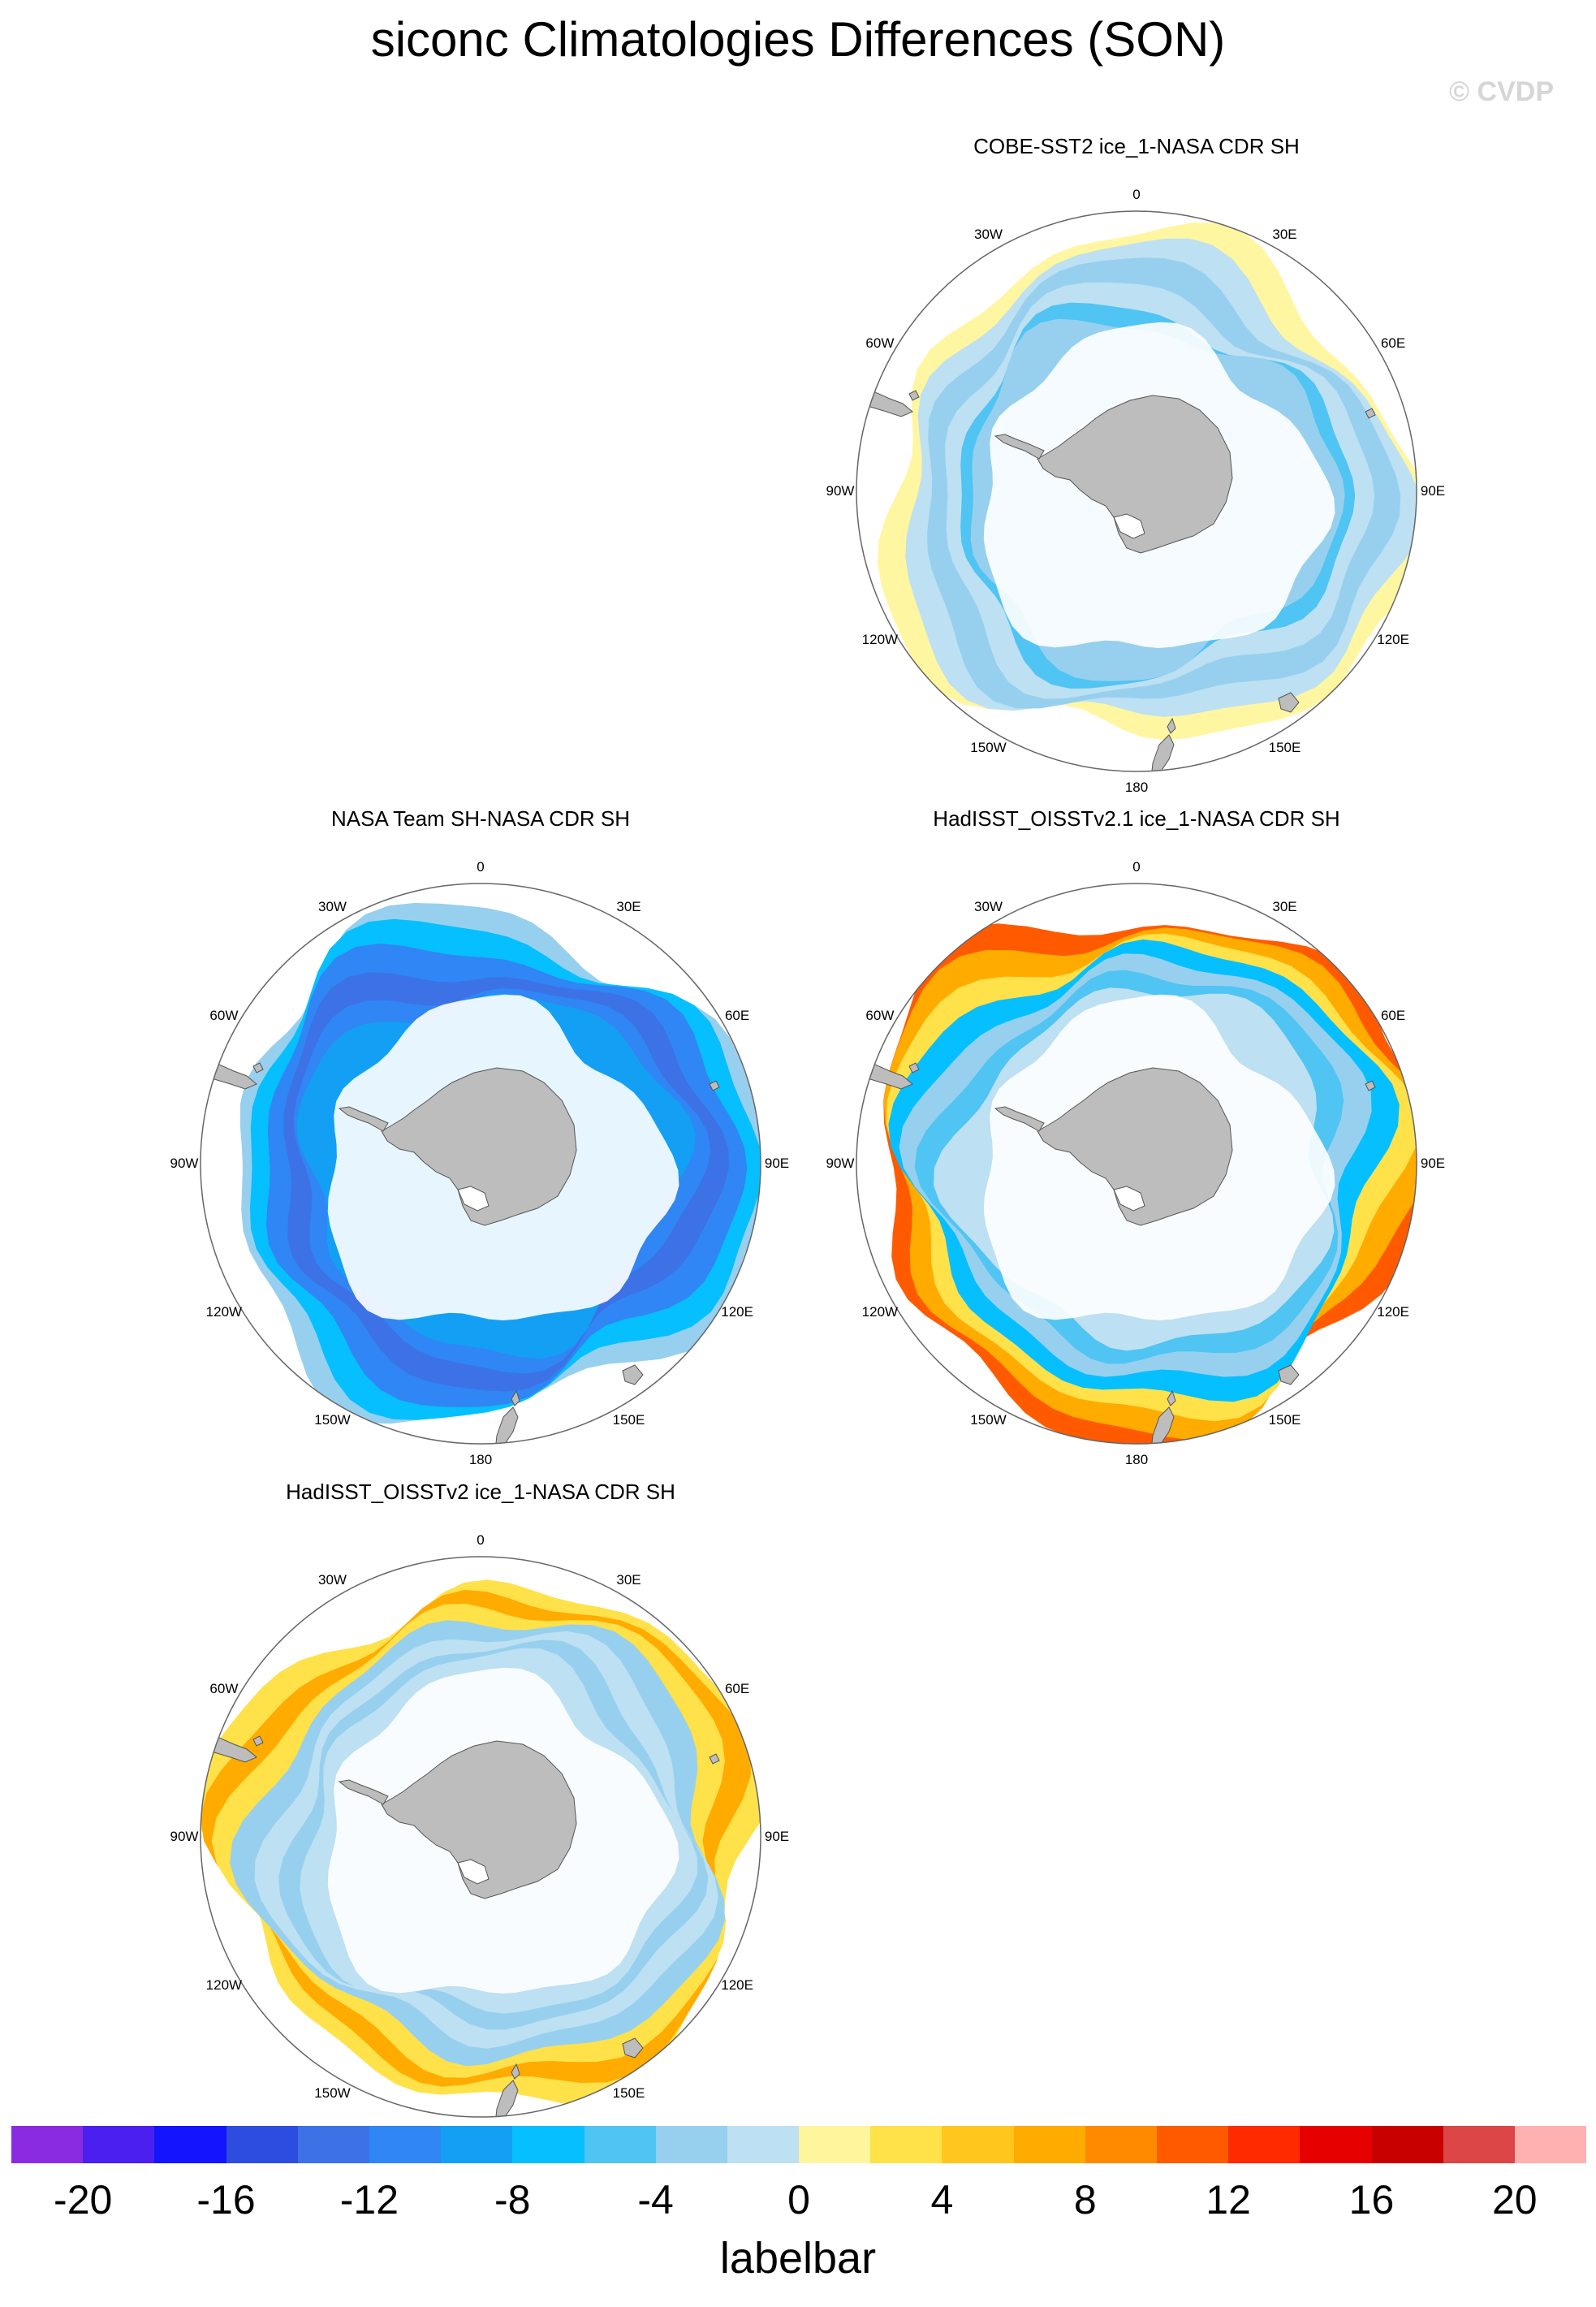 The height and width of the screenshot is (2307, 1596). I want to click on panel-title: HadISST_OISSTv2 ice_1-NASA CDR SH, so click(480, 1492).